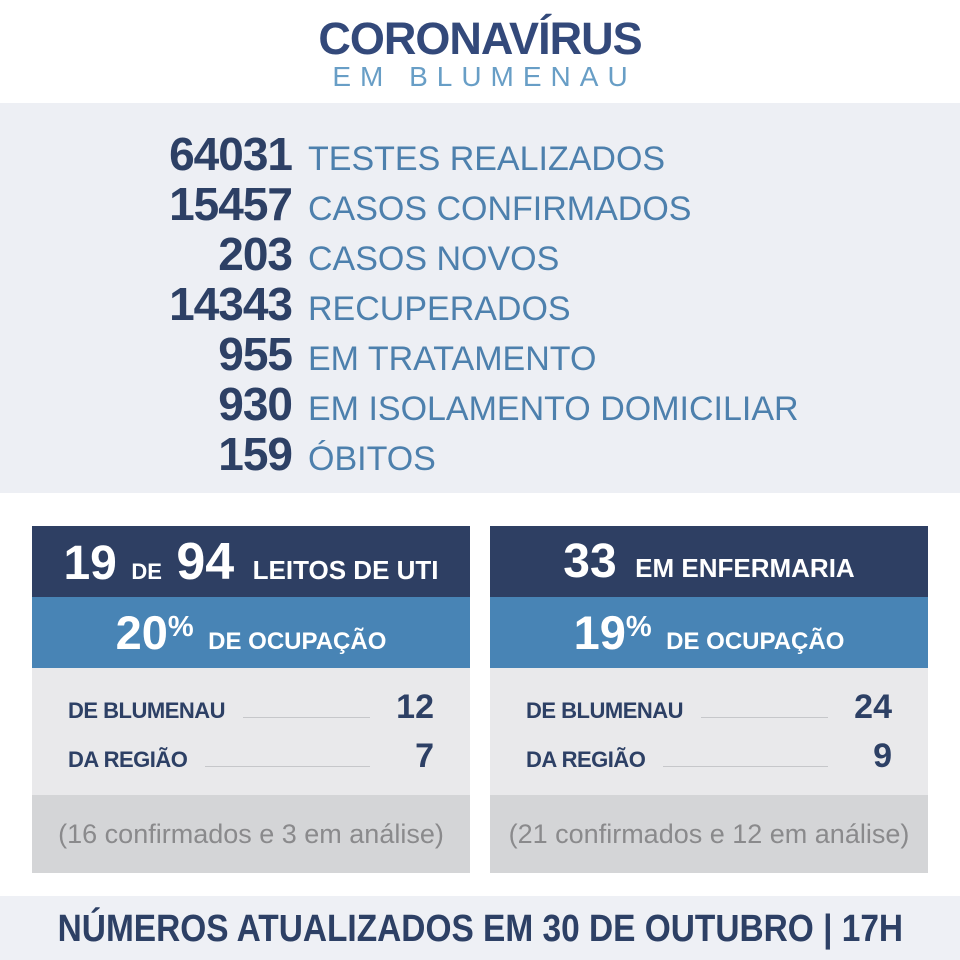 The height and width of the screenshot is (960, 960). I want to click on enfermaria-count: 33, so click(590, 562).